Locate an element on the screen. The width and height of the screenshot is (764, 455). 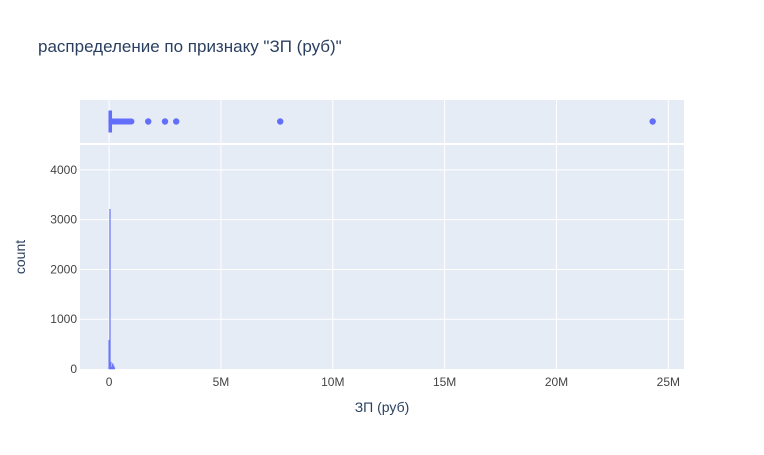
x-axis-label: ЗП (руб) is located at coordinates (382, 407).